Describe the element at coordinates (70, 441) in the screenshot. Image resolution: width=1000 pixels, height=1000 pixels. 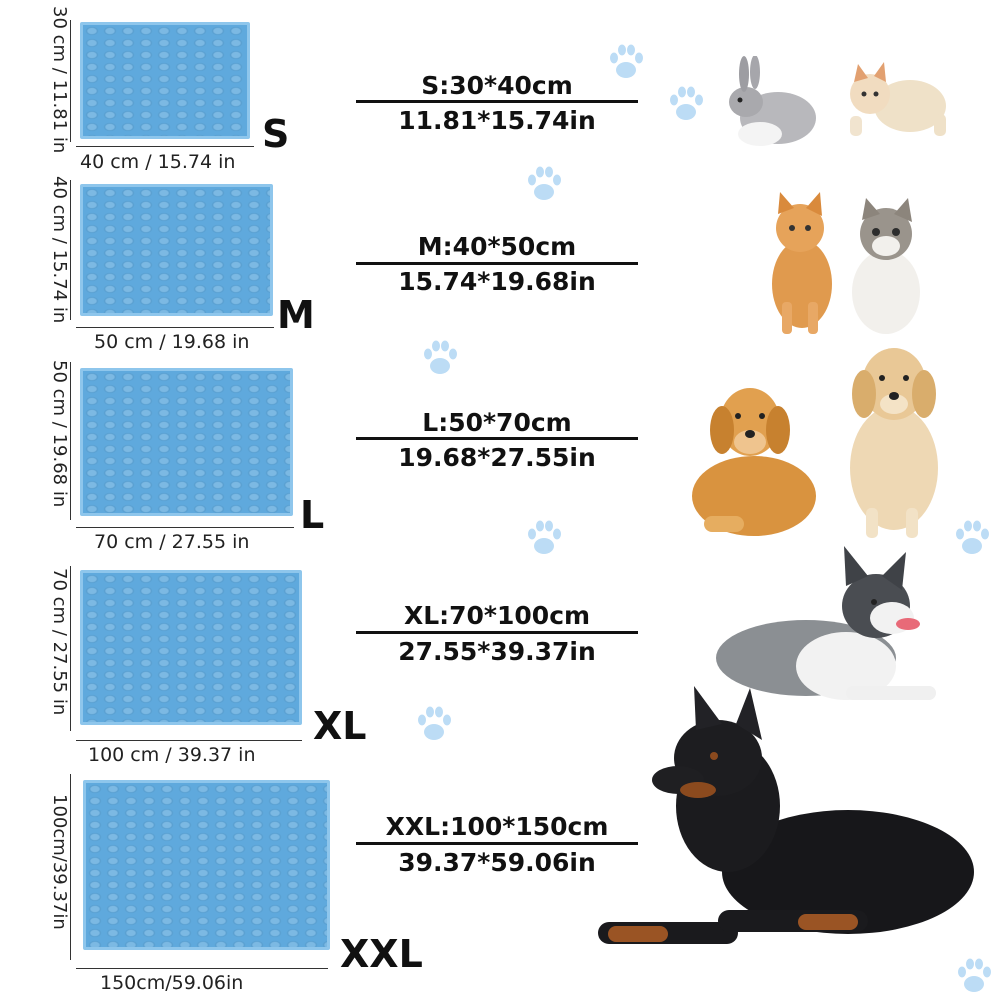
I see `height-guide-l` at that location.